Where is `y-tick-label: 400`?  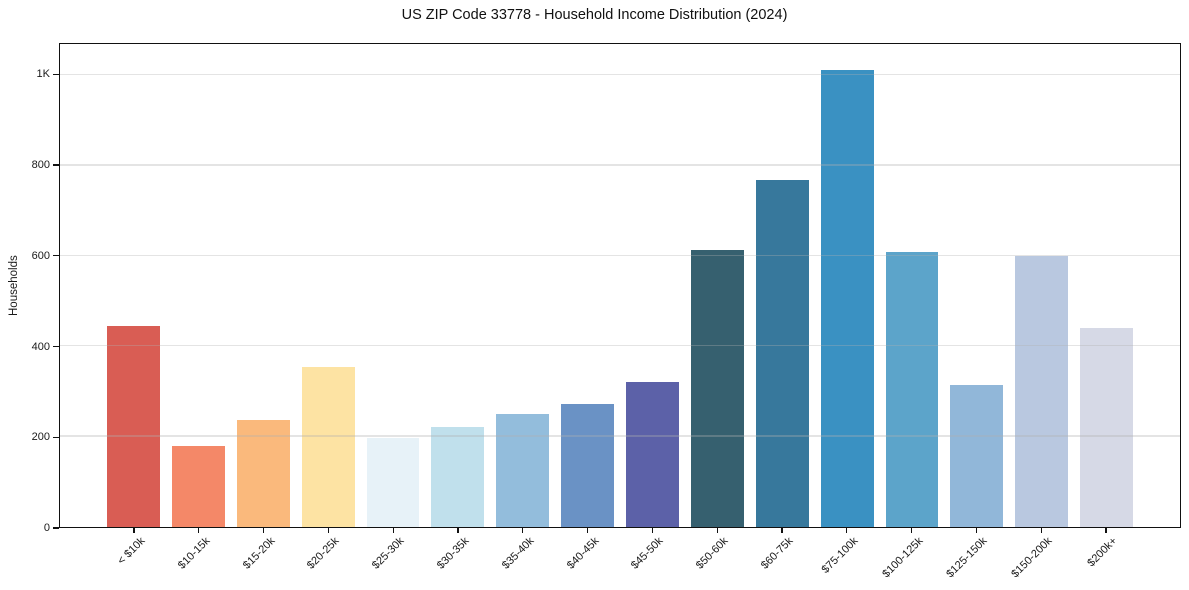 y-tick-label: 400 is located at coordinates (40, 346).